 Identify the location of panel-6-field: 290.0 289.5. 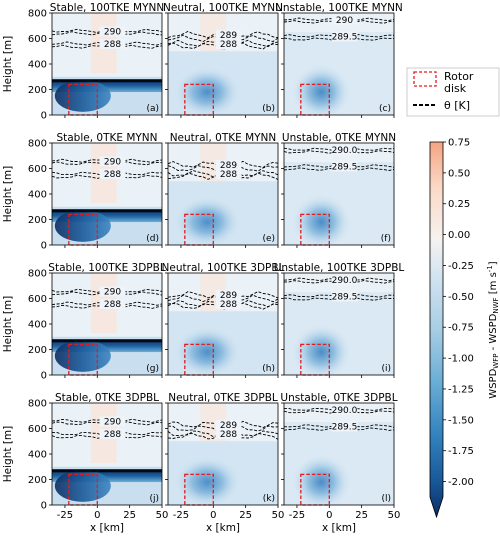
(339, 194).